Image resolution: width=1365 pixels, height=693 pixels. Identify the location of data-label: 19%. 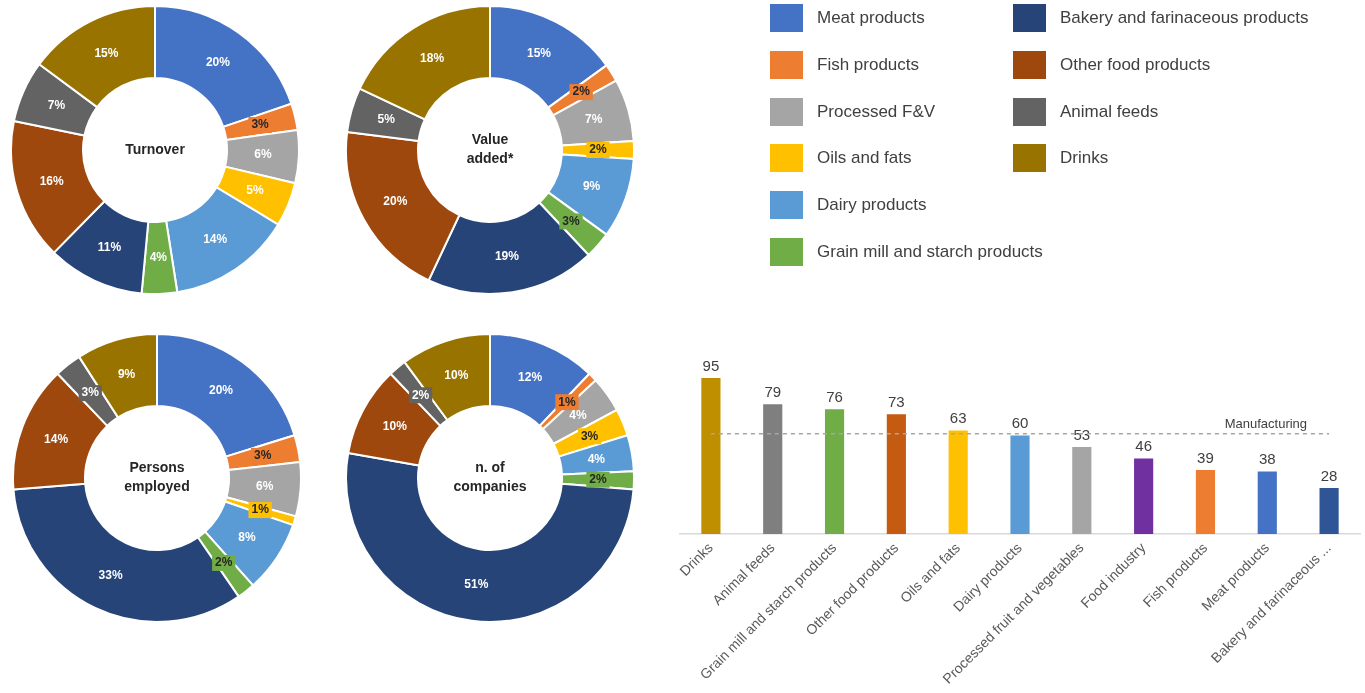
(507, 255).